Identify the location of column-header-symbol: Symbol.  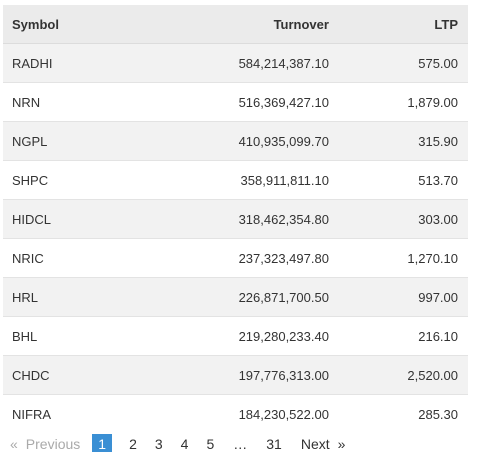
(68, 24).